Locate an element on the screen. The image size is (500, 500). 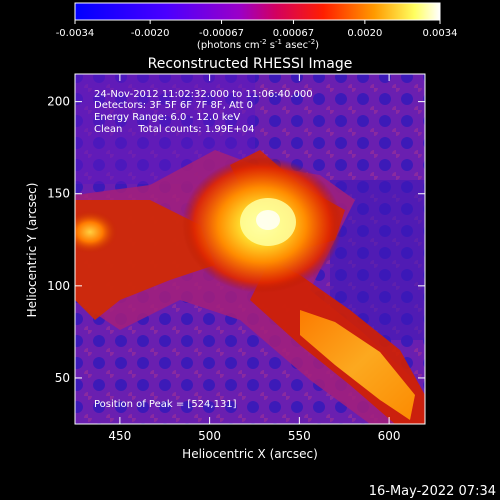
x-tick-label: 450 is located at coordinates (119, 436).